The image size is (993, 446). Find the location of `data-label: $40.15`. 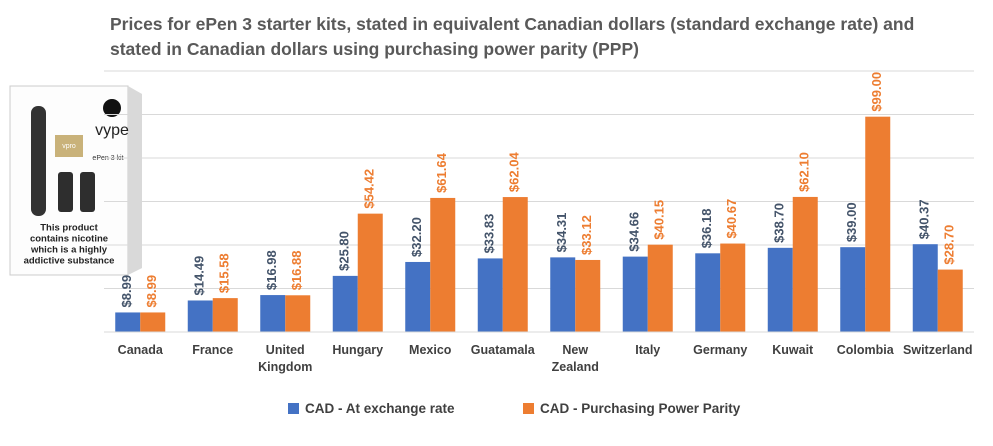

data-label: $40.15 is located at coordinates (659, 220).